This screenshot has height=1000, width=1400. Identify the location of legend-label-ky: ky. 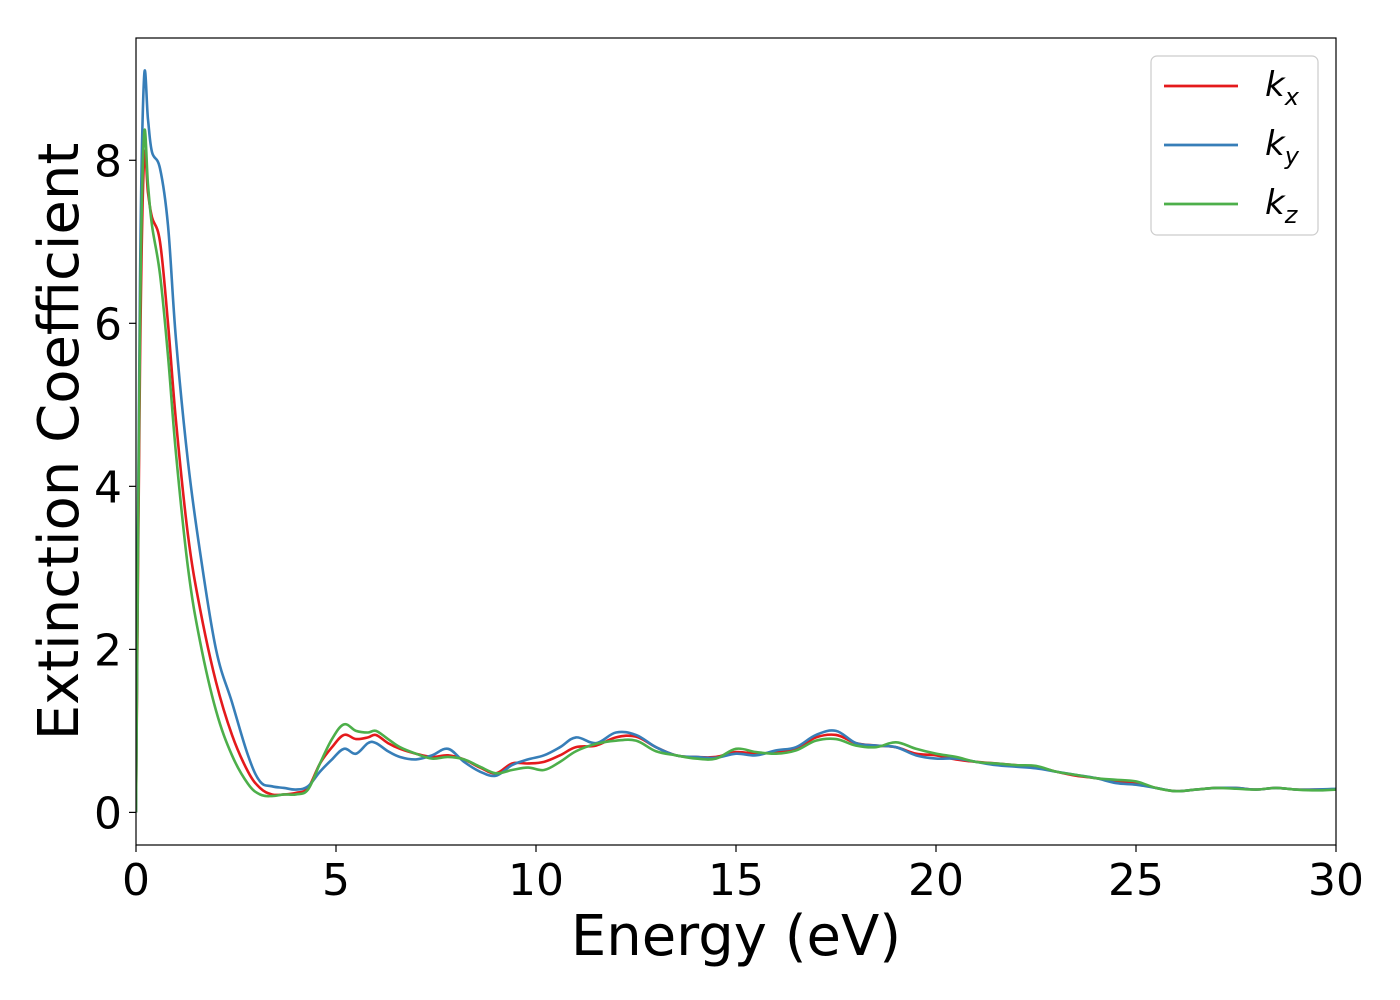
(1282, 147).